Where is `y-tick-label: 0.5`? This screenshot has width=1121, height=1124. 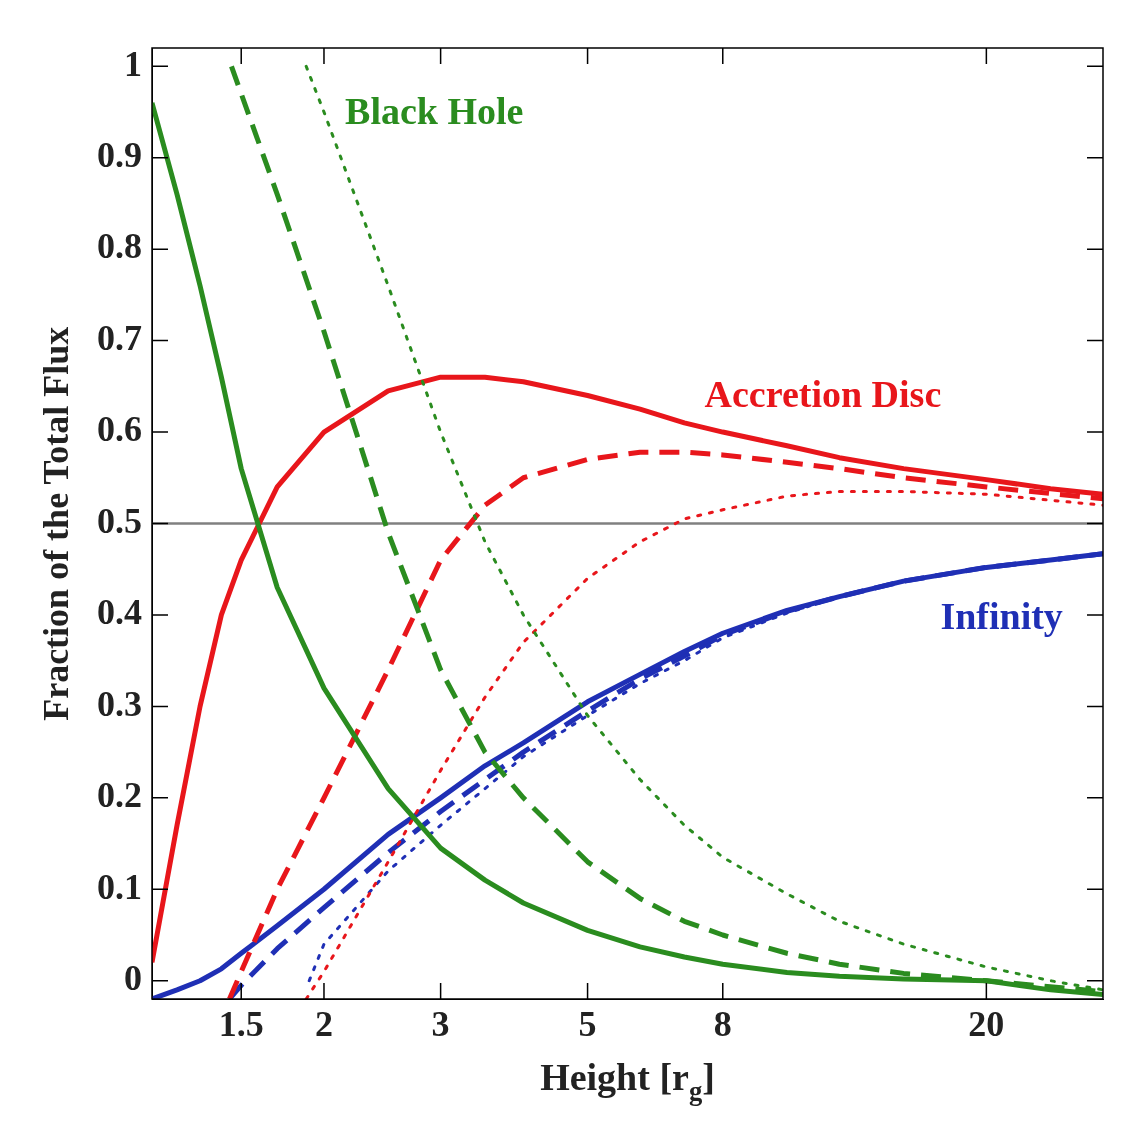 y-tick-label: 0.5 is located at coordinates (119, 520).